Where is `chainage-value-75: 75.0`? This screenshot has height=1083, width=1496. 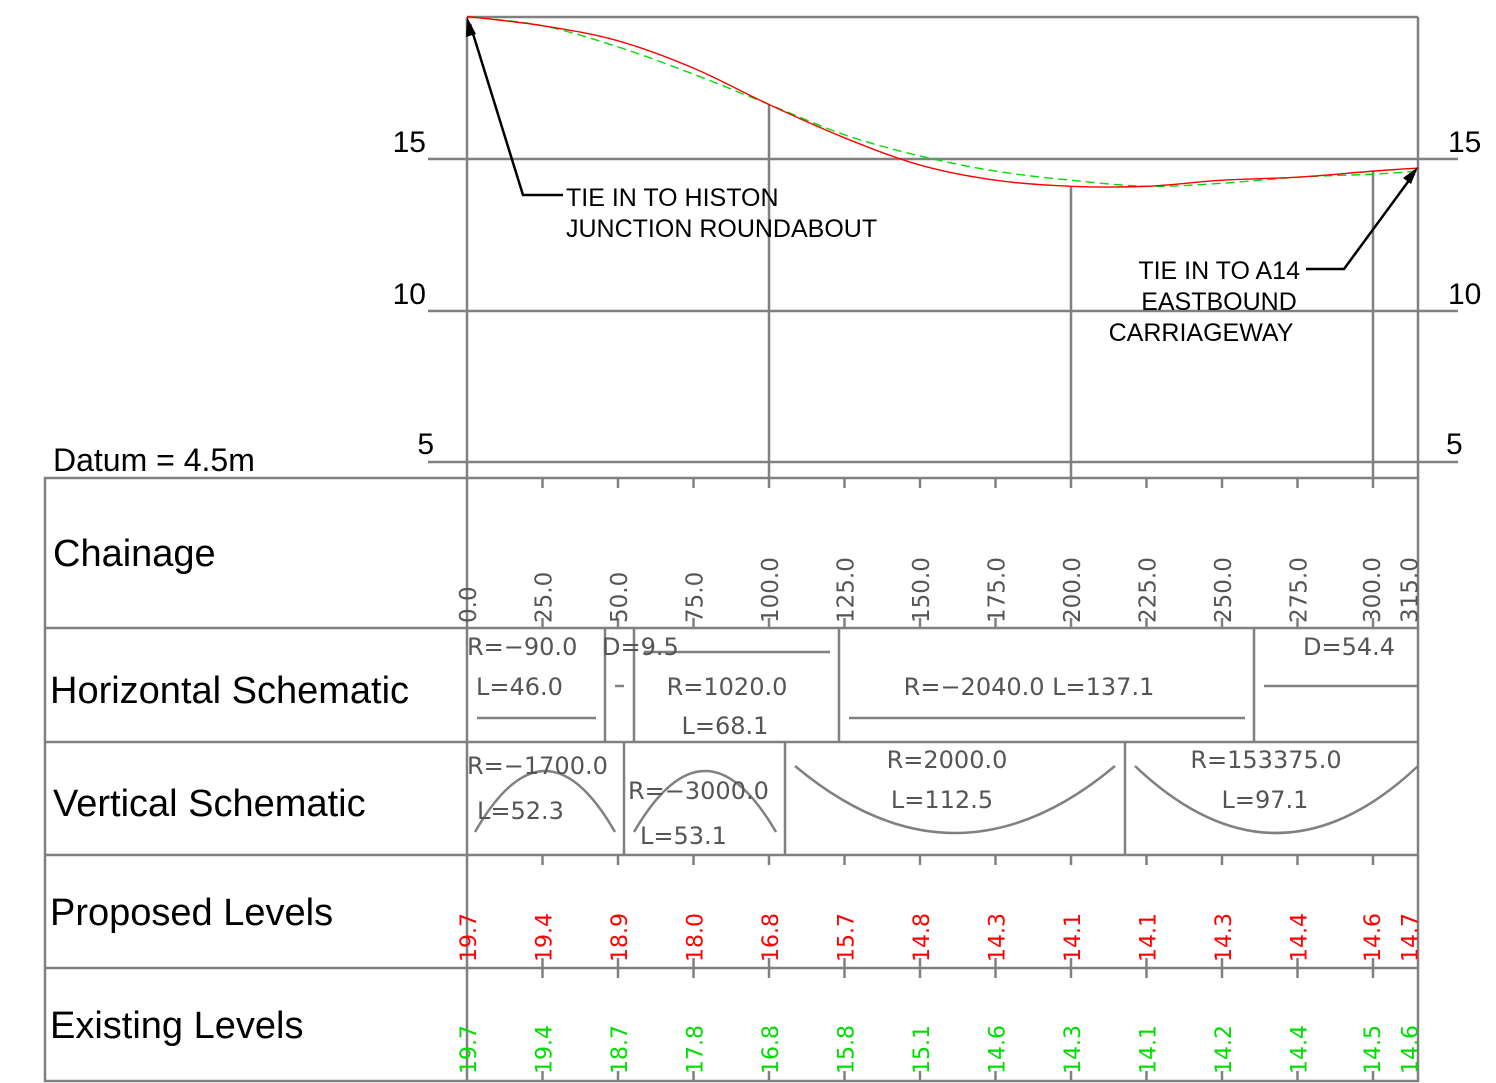
chainage-value-75: 75.0 is located at coordinates (696, 597).